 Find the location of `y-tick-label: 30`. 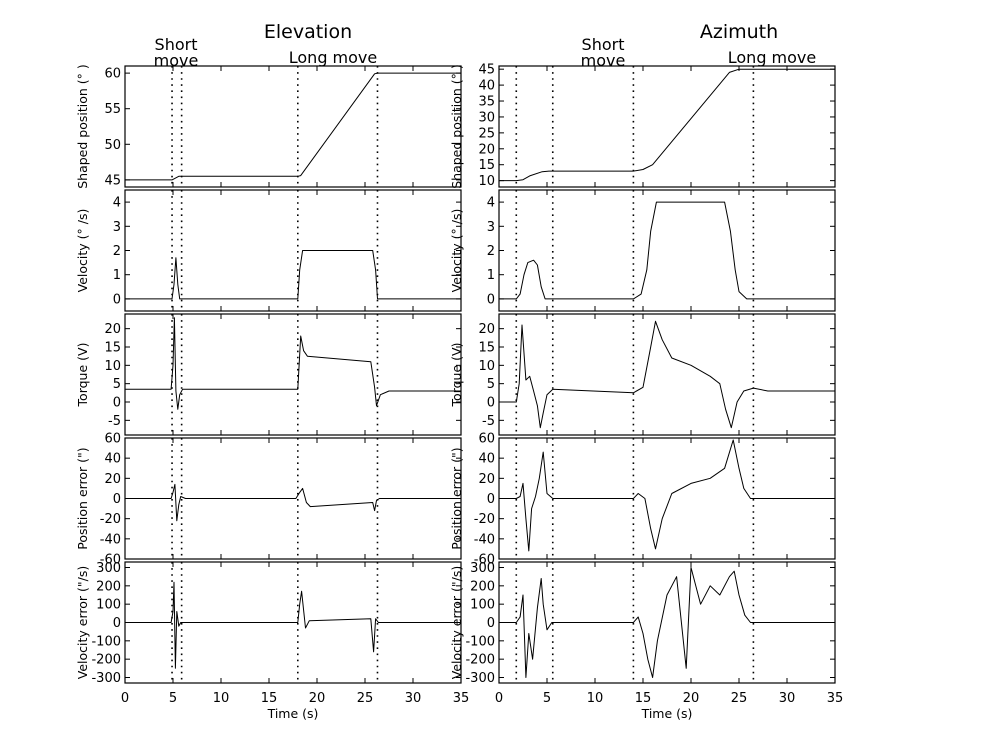

y-tick-label: 30 is located at coordinates (486, 117).